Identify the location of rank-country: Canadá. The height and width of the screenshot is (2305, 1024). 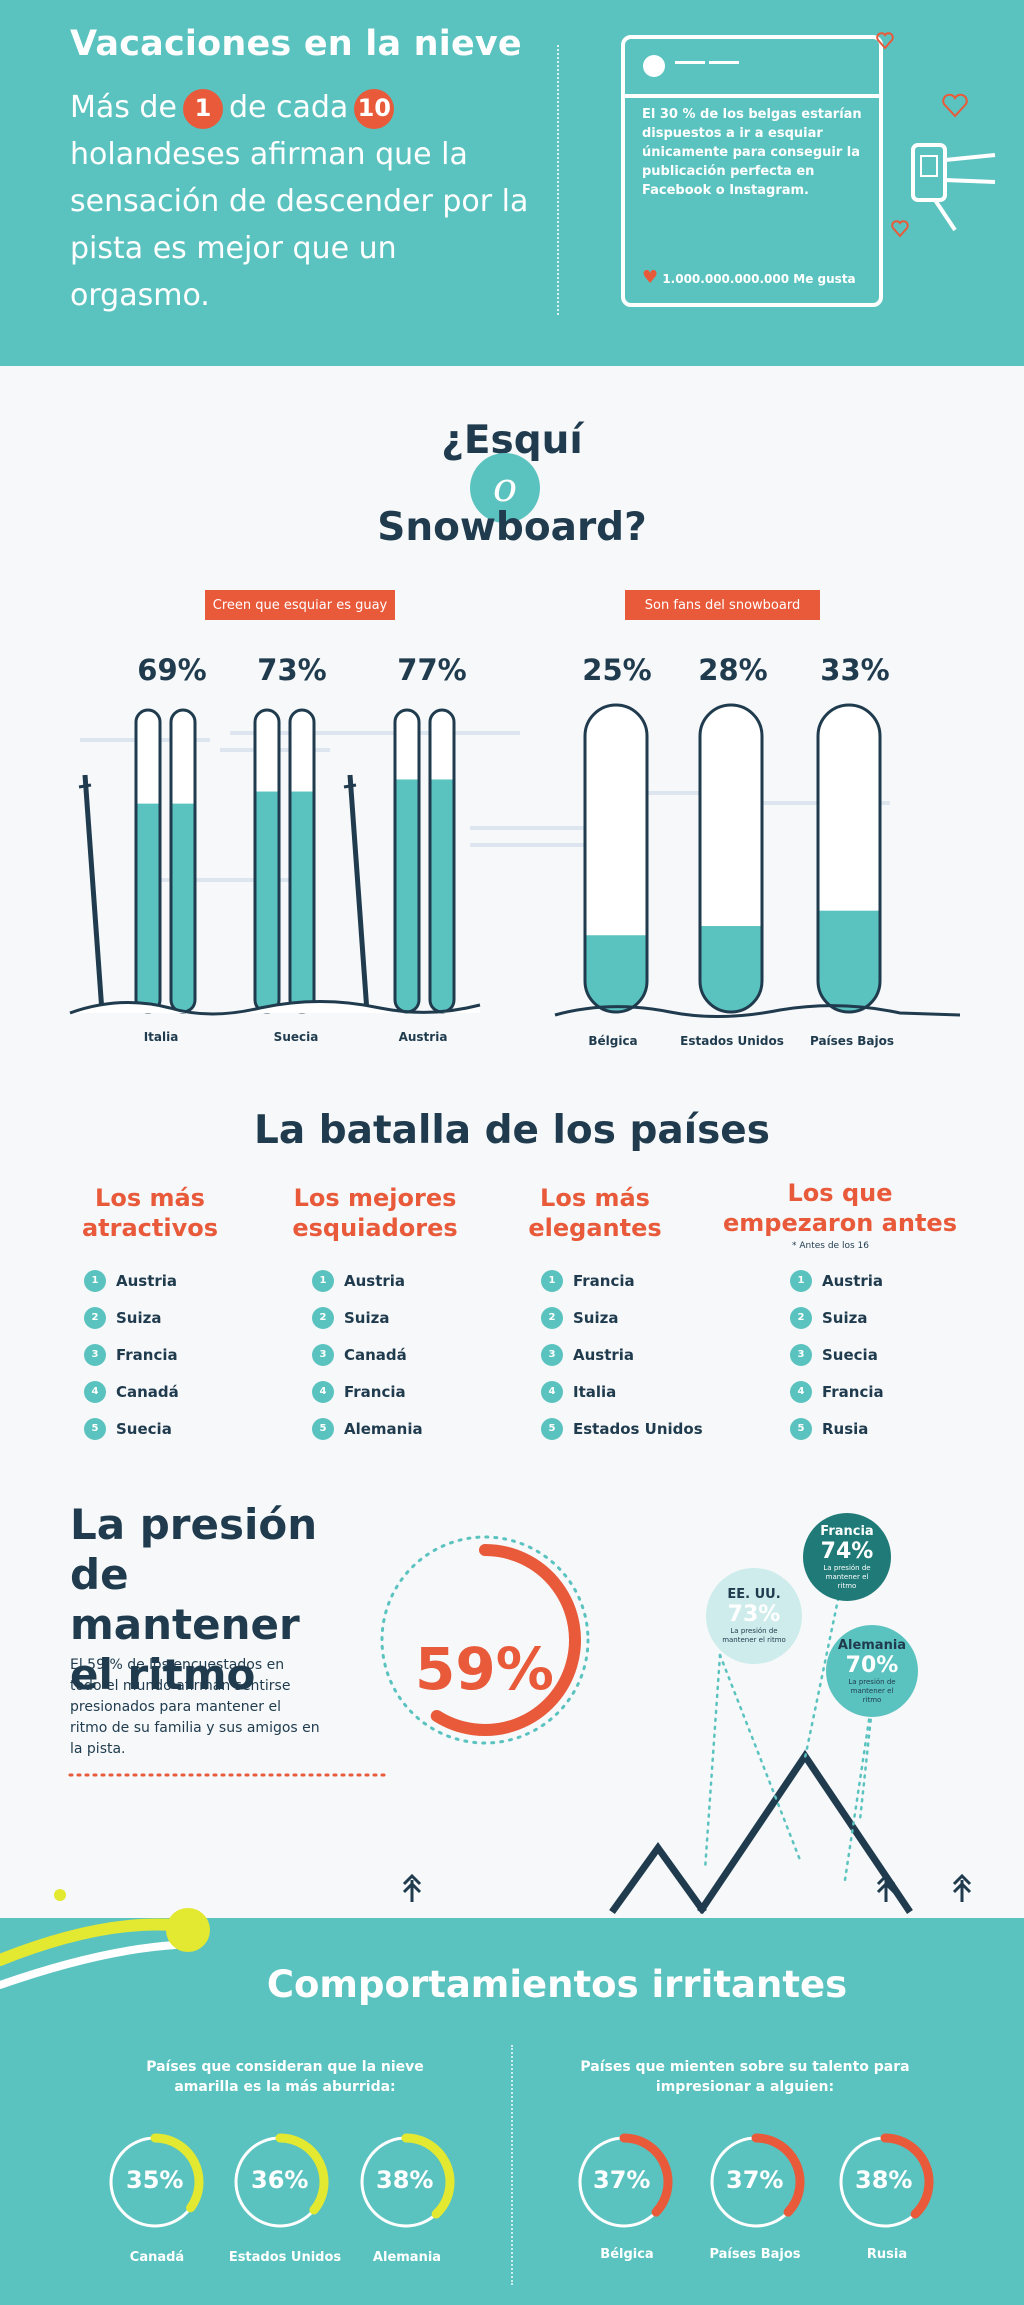
(375, 1354).